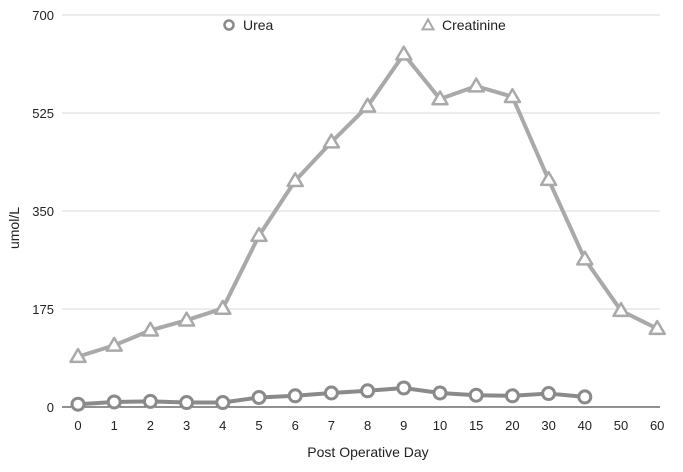 The height and width of the screenshot is (472, 683). What do you see at coordinates (364, 25) in the screenshot?
I see `legend: Urea Creatinine` at bounding box center [364, 25].